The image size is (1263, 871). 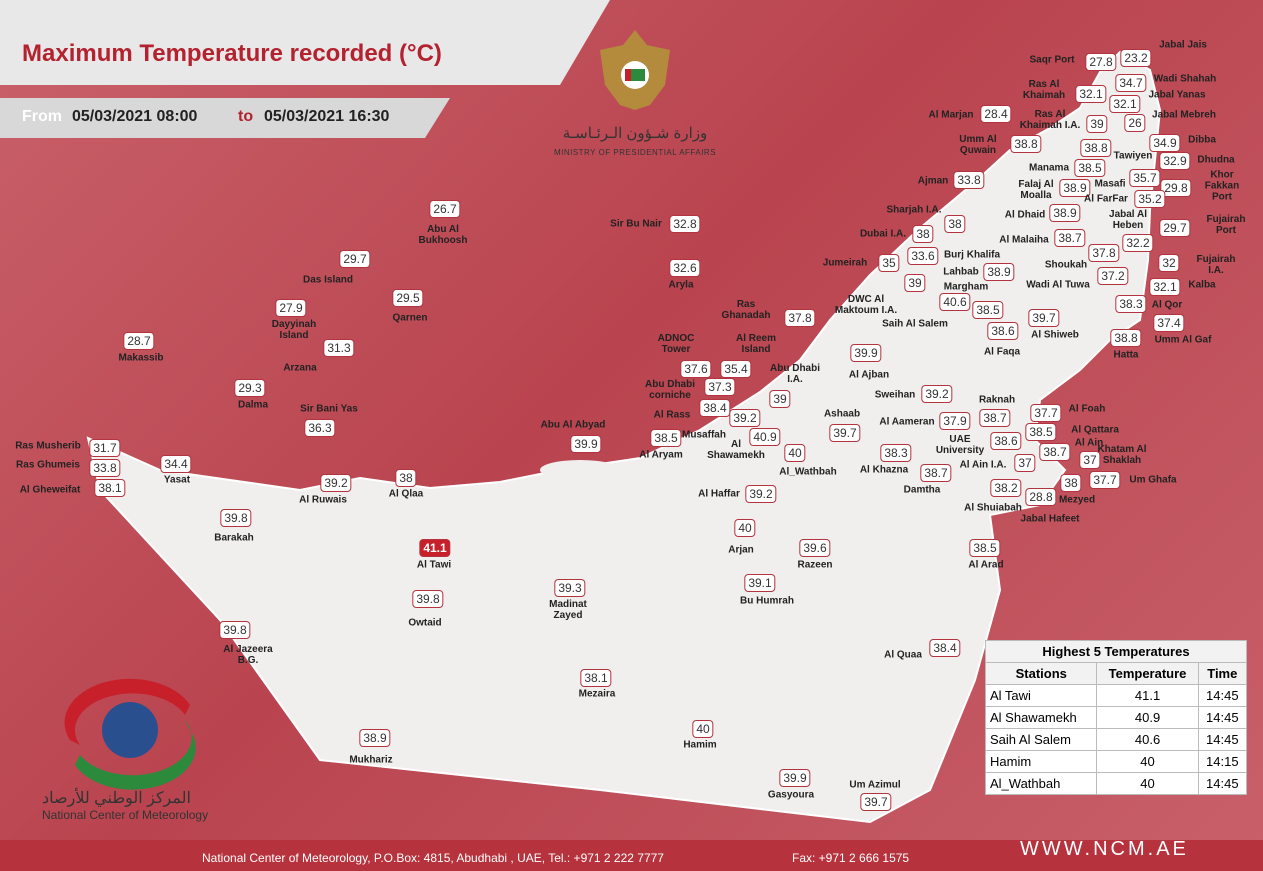 What do you see at coordinates (955, 302) in the screenshot?
I see `station-value: 40.6` at bounding box center [955, 302].